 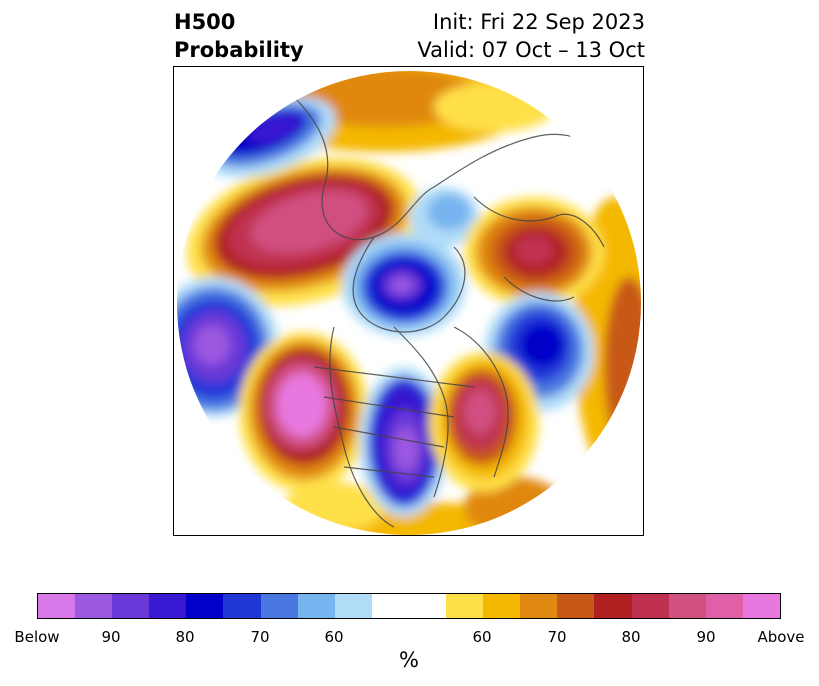 What do you see at coordinates (531, 50) in the screenshot?
I see `valid-range: Valid: 07 Oct – 13 Oct` at bounding box center [531, 50].